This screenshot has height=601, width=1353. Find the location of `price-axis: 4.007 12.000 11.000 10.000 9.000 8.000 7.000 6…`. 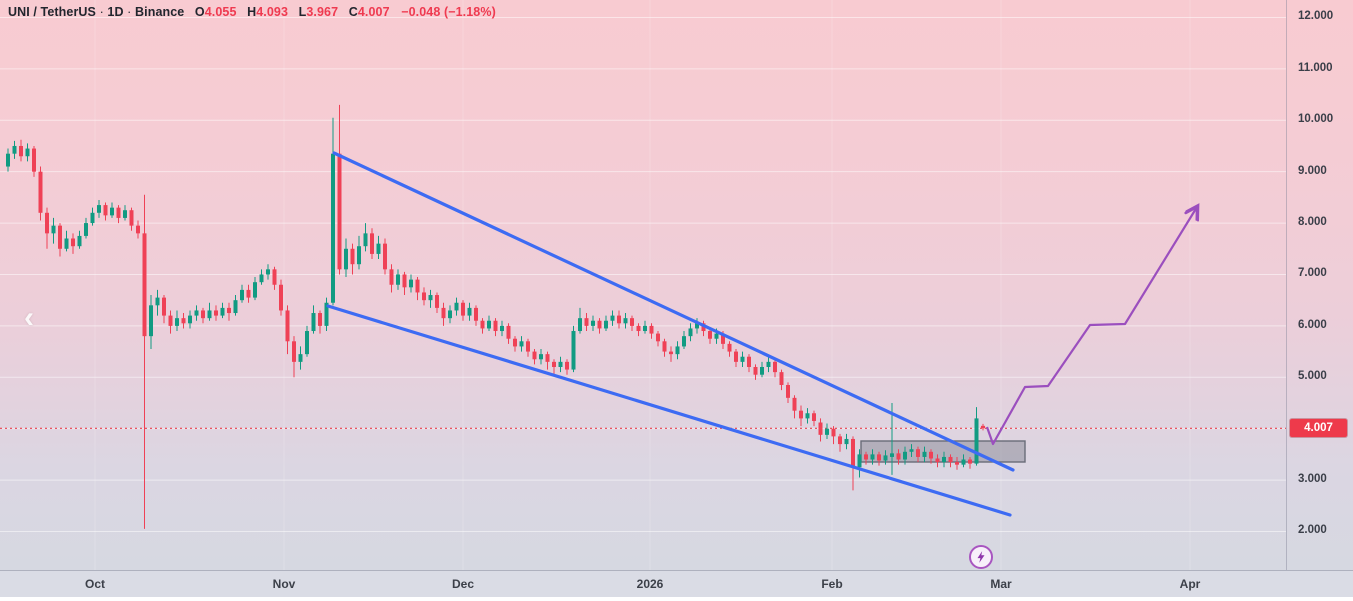

price-axis: 4.007 12.000 11.000 10.000 9.000 8.000 7.000 6… is located at coordinates (1319, 285).